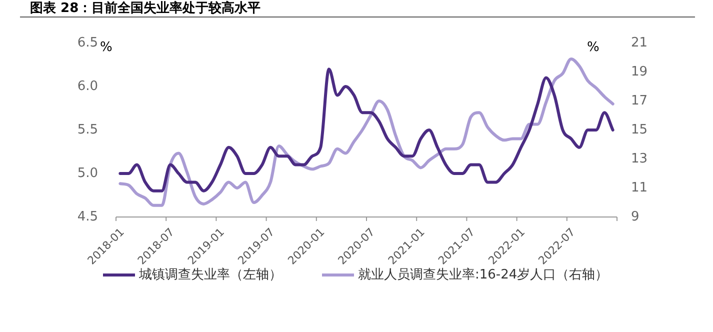  What do you see at coordinates (635, 217) in the screenshot?
I see `y2-tick-label: 9` at bounding box center [635, 217].